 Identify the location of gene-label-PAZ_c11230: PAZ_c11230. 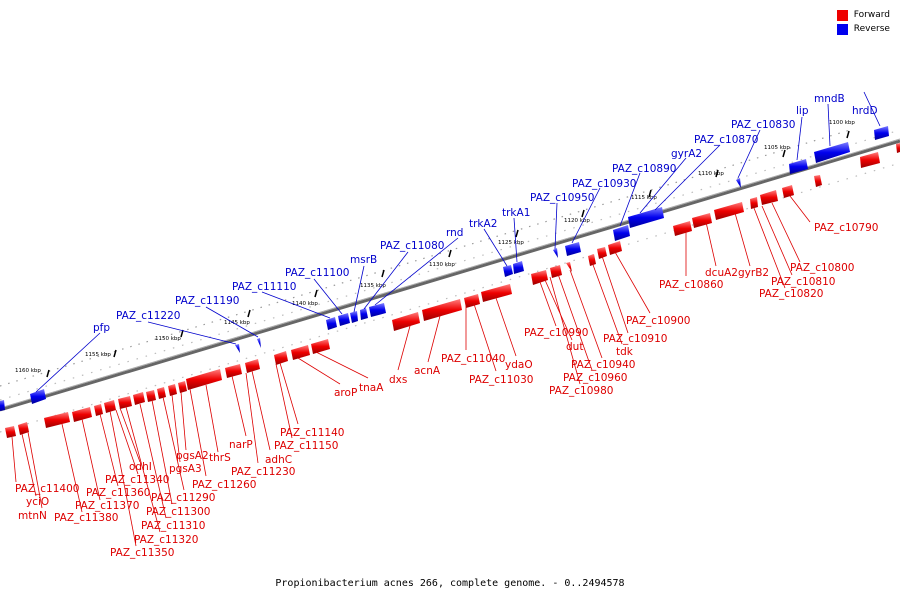
(263, 472).